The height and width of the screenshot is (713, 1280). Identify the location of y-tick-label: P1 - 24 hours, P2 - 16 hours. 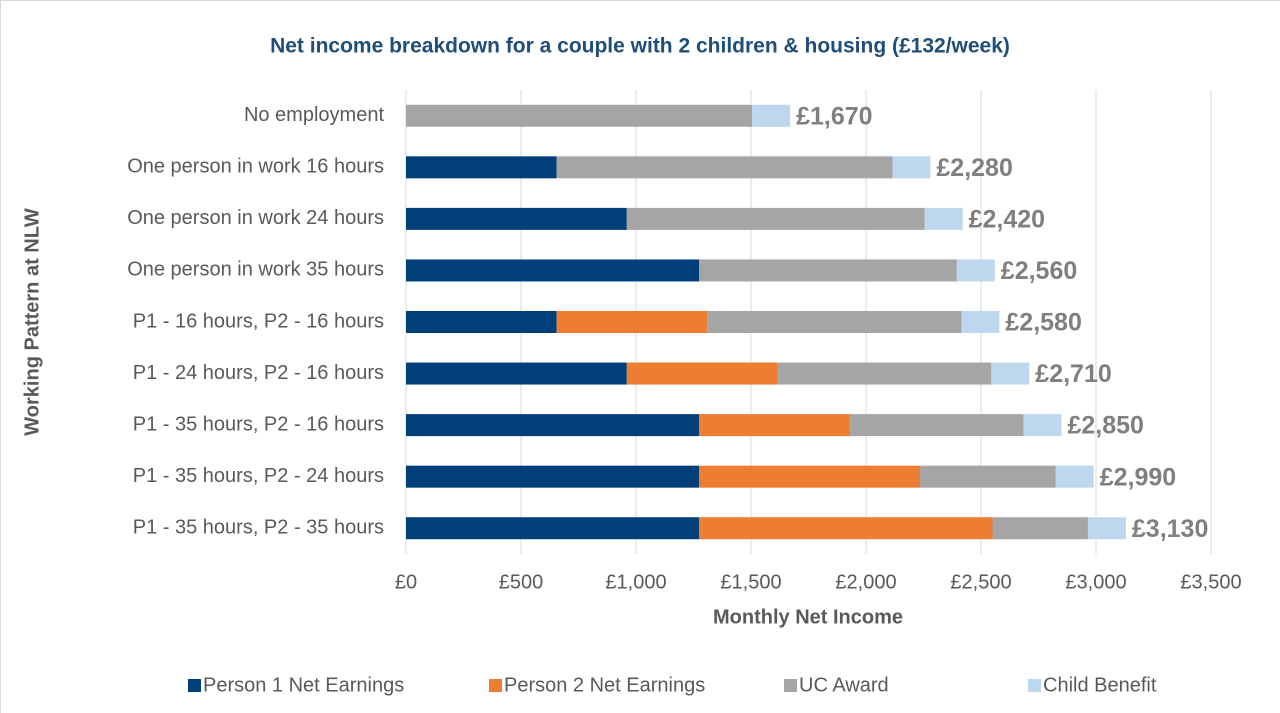
(258, 373).